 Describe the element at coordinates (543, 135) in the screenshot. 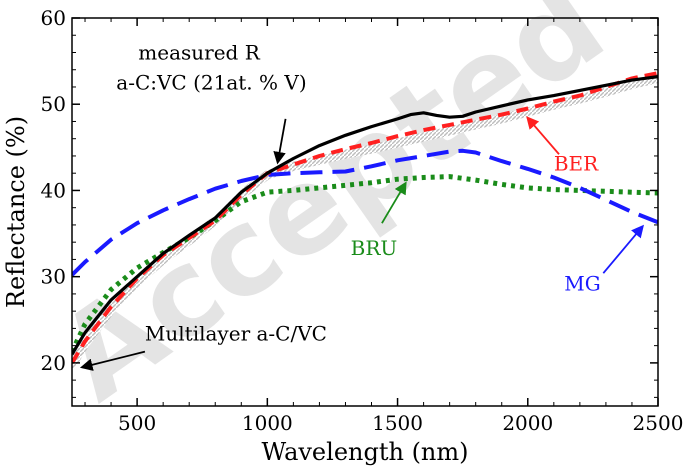

I see `annotation-ber-arrow` at that location.